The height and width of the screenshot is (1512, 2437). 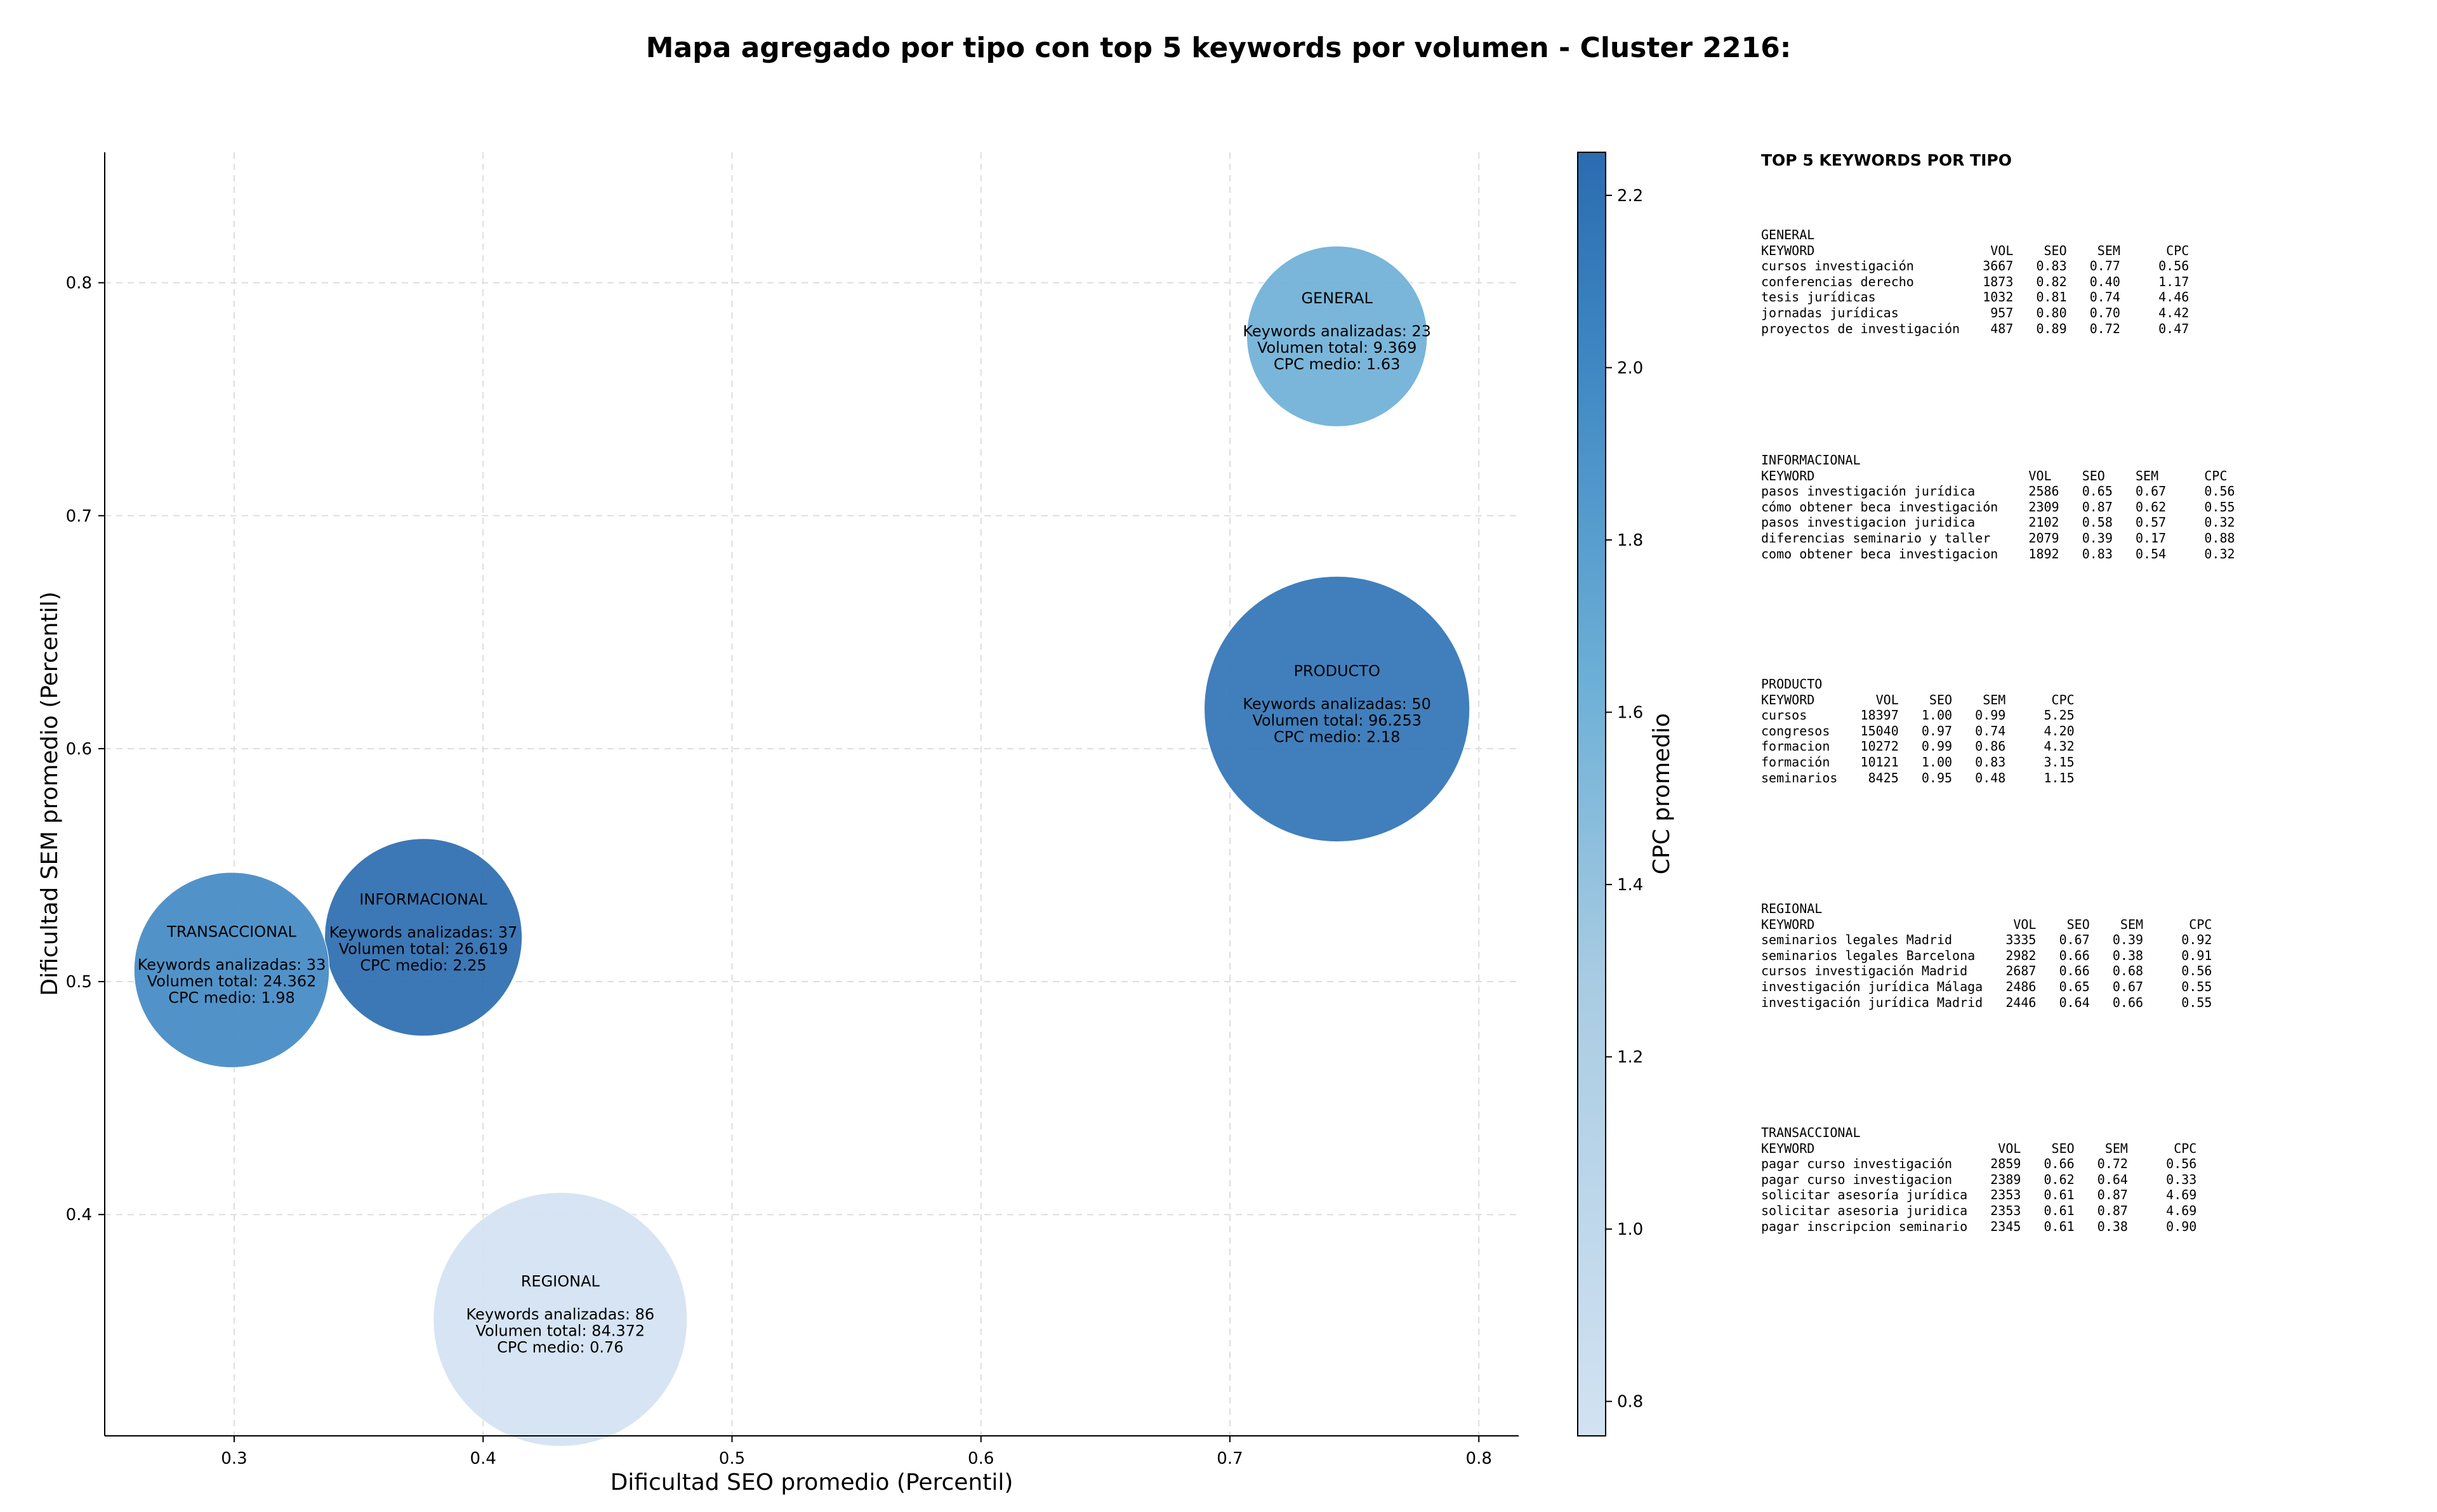 I want to click on x-tick-label: 0.6, so click(x=981, y=1459).